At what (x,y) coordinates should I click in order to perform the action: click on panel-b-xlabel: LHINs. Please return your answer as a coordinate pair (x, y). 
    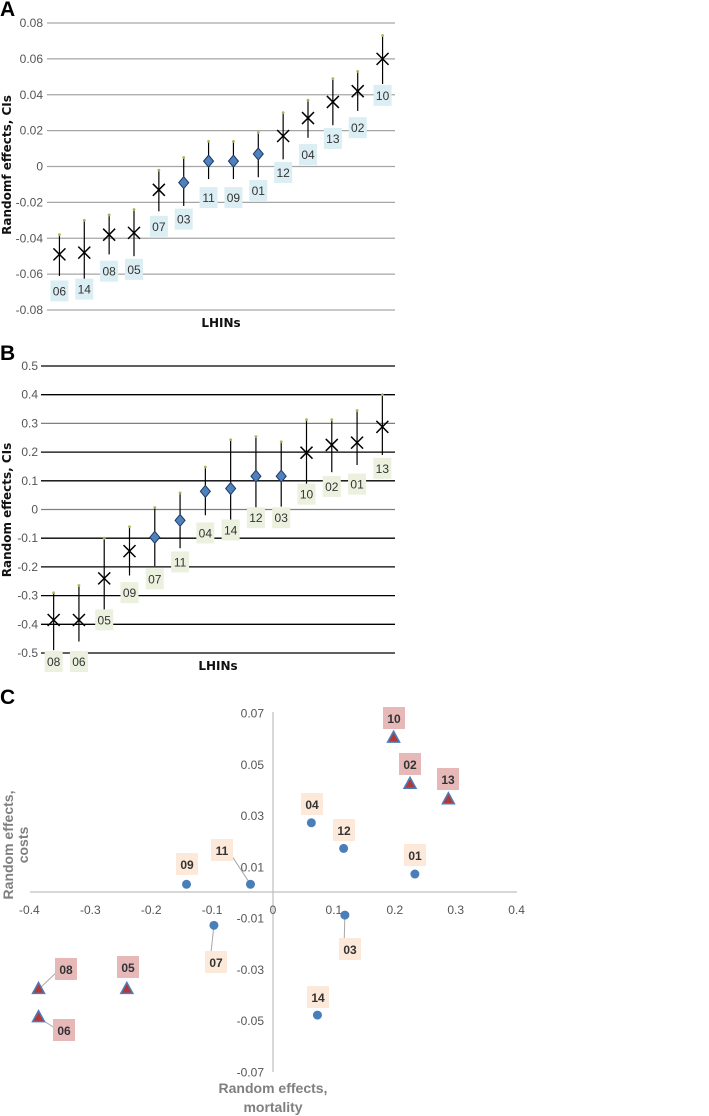
    Looking at the image, I should click on (217, 666).